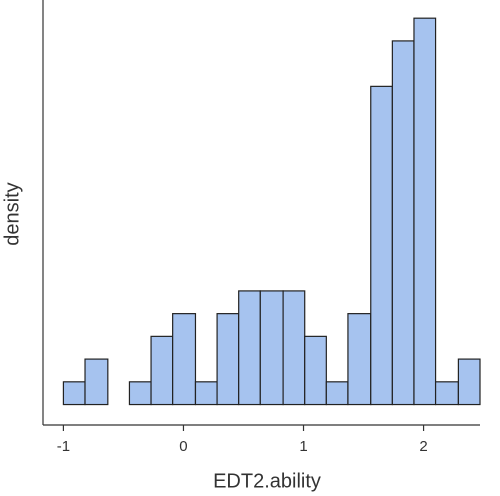 The image size is (500, 496). Describe the element at coordinates (267, 481) in the screenshot. I see `x-axis-title: EDT2.ability` at that location.